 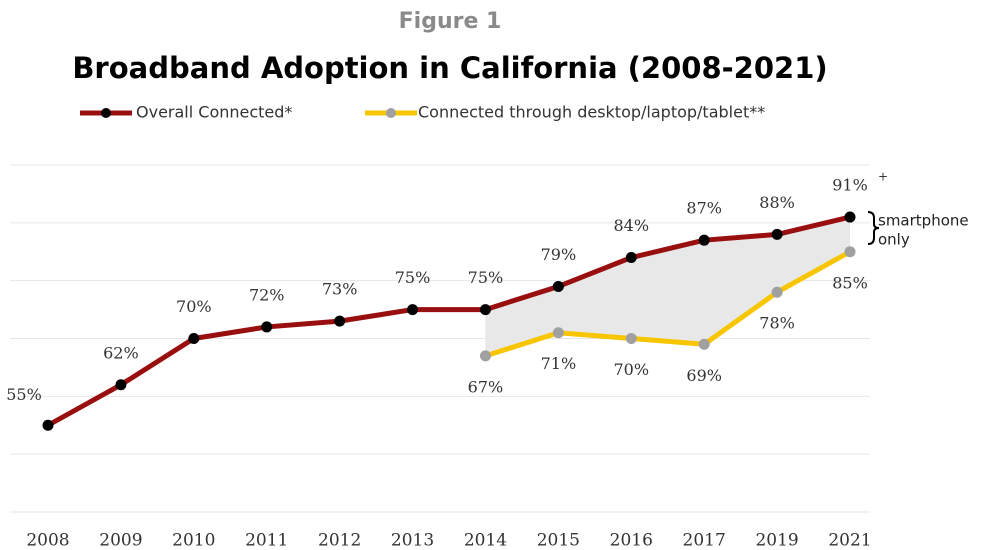 I want to click on x-tick-label: 2008, so click(x=47, y=540).